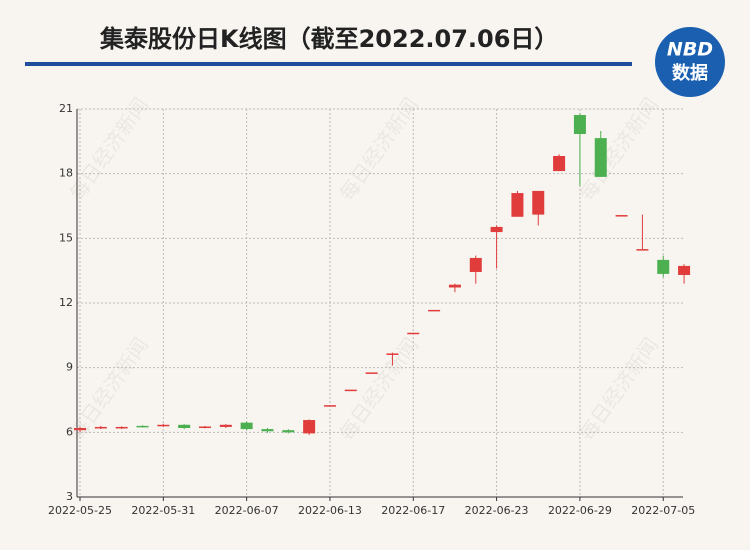 The height and width of the screenshot is (550, 750). I want to click on title-rule, so click(328, 64).